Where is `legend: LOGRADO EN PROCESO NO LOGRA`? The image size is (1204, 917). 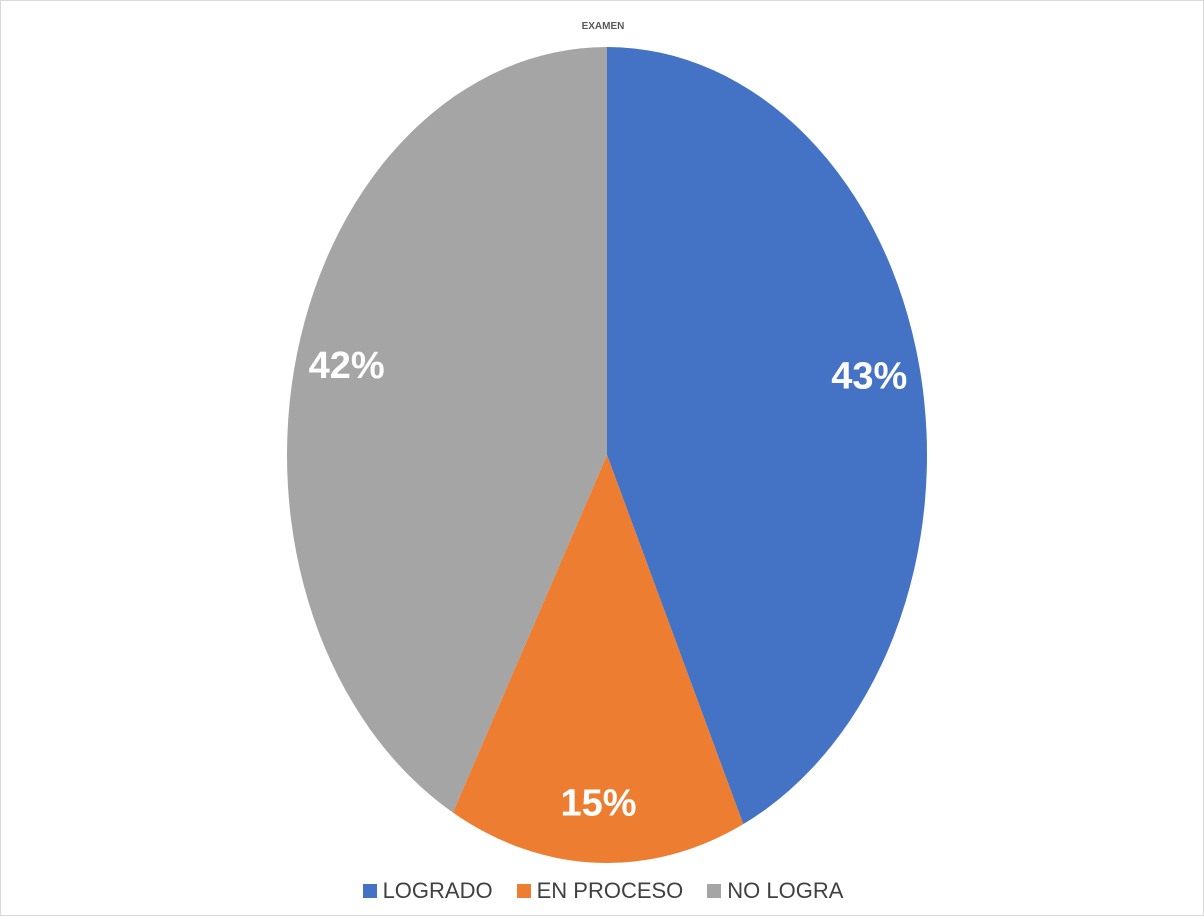 legend: LOGRADO EN PROCESO NO LOGRA is located at coordinates (602, 891).